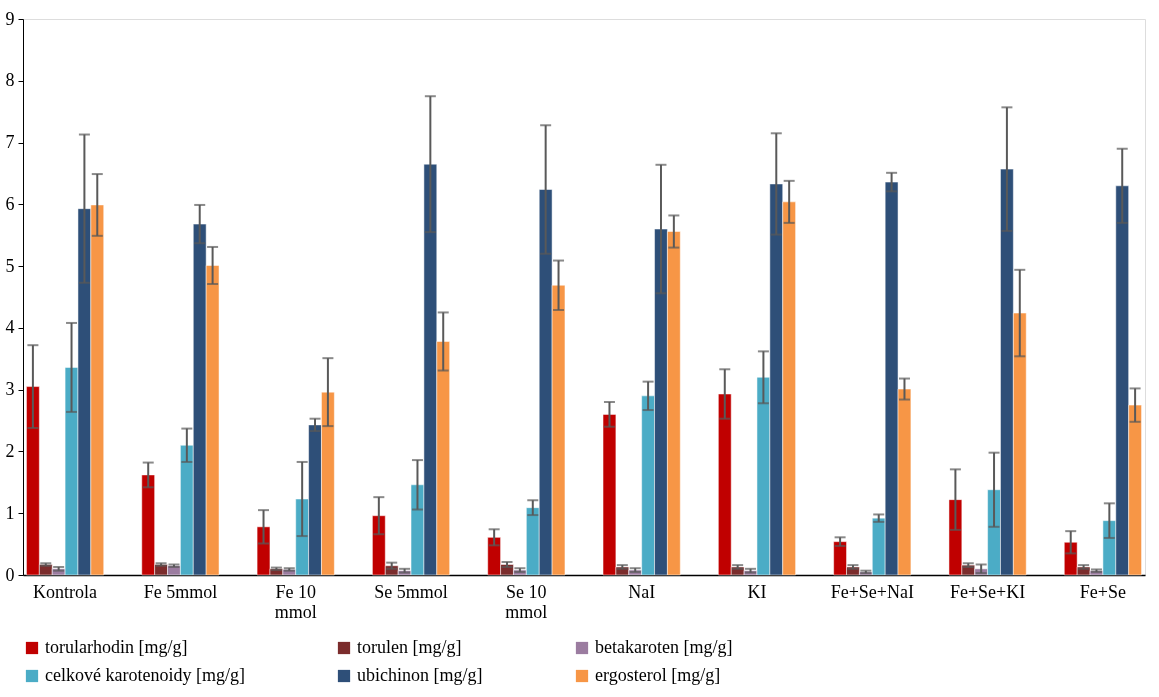 The image size is (1159, 697). I want to click on x-tick-label: Kontrola, so click(65, 591).